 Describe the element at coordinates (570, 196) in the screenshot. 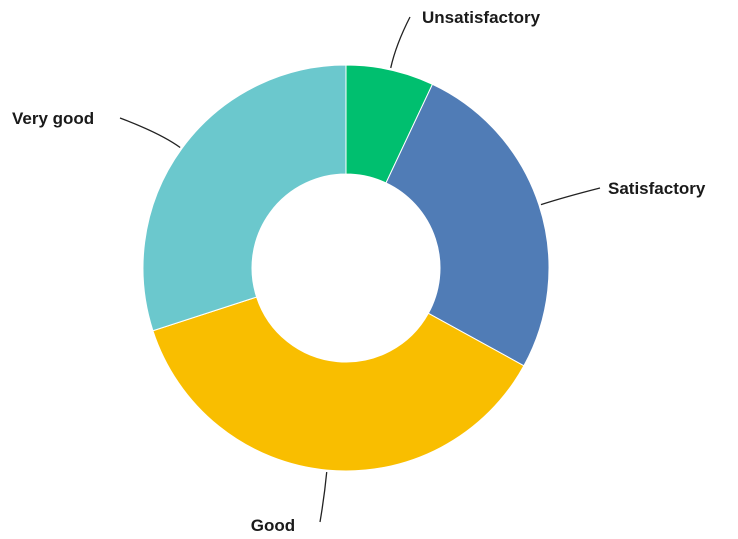

I see `leader-line-satisfactory` at that location.